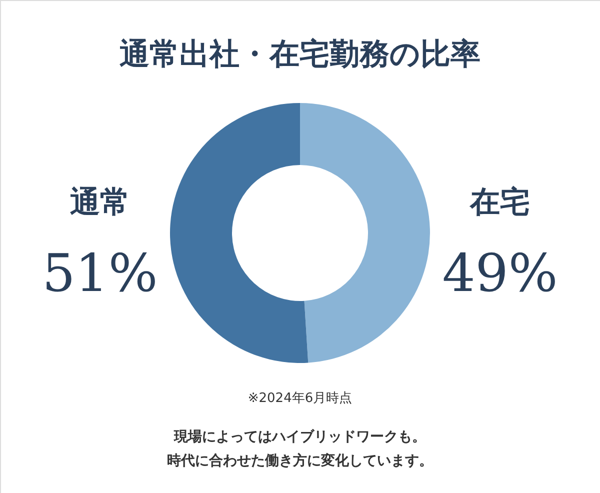  What do you see at coordinates (100, 274) in the screenshot?
I see `data-label: 51%` at bounding box center [100, 274].